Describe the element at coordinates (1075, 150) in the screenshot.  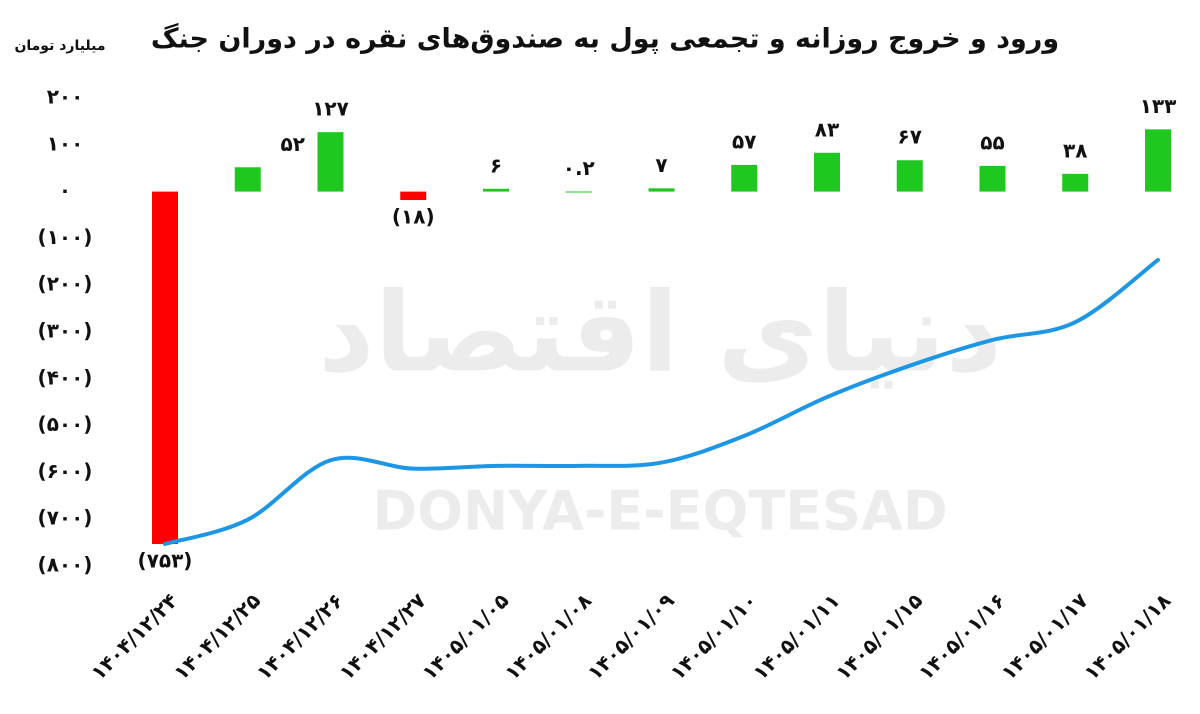
I see `value-label: ۳۸` at that location.